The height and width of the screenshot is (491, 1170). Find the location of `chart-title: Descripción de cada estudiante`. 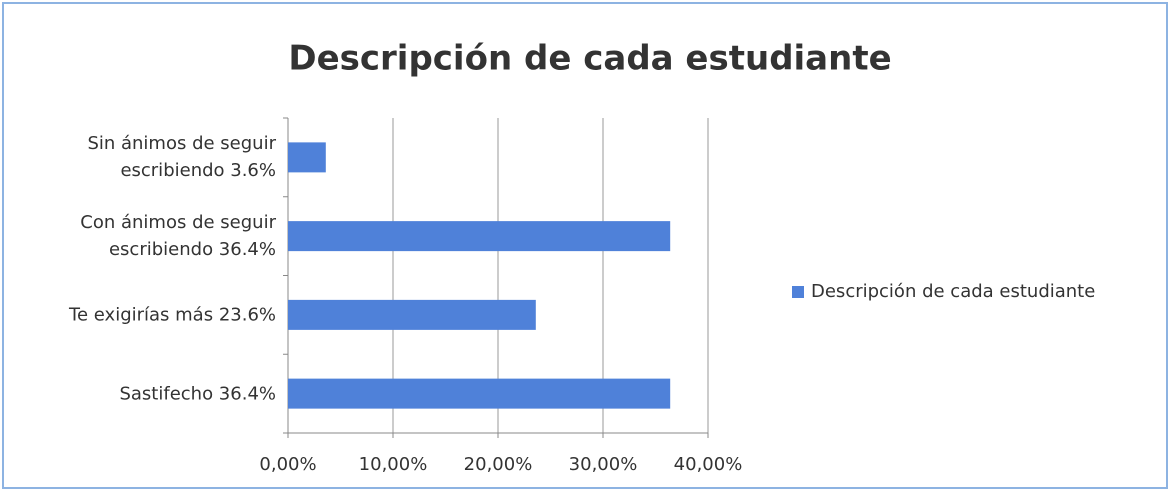

chart-title: Descripción de cada estudiante is located at coordinates (589, 59).